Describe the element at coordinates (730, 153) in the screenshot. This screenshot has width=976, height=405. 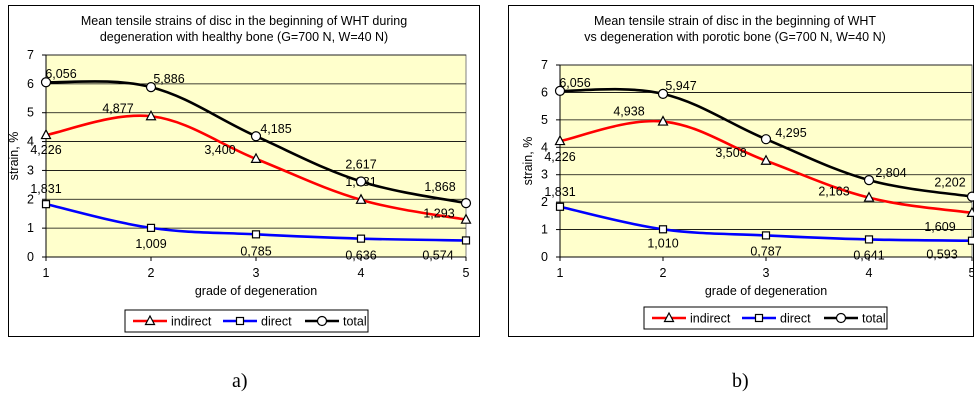
I see `indirect-data-label: 3,508` at that location.